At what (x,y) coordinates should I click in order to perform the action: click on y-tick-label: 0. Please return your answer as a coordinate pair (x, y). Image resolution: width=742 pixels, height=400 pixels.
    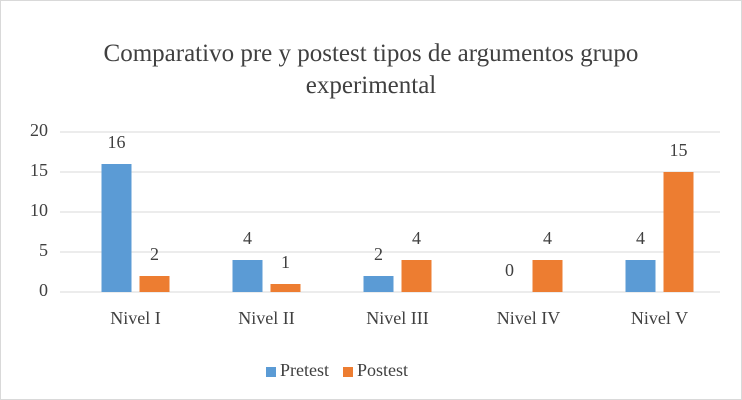
    Looking at the image, I should click on (43, 290).